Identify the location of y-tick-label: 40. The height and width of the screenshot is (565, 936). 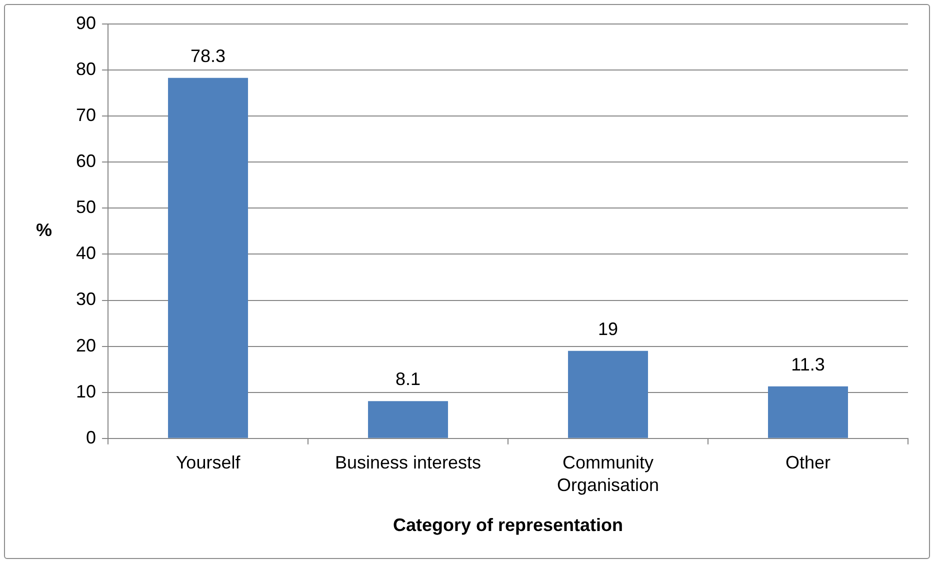
(86, 253).